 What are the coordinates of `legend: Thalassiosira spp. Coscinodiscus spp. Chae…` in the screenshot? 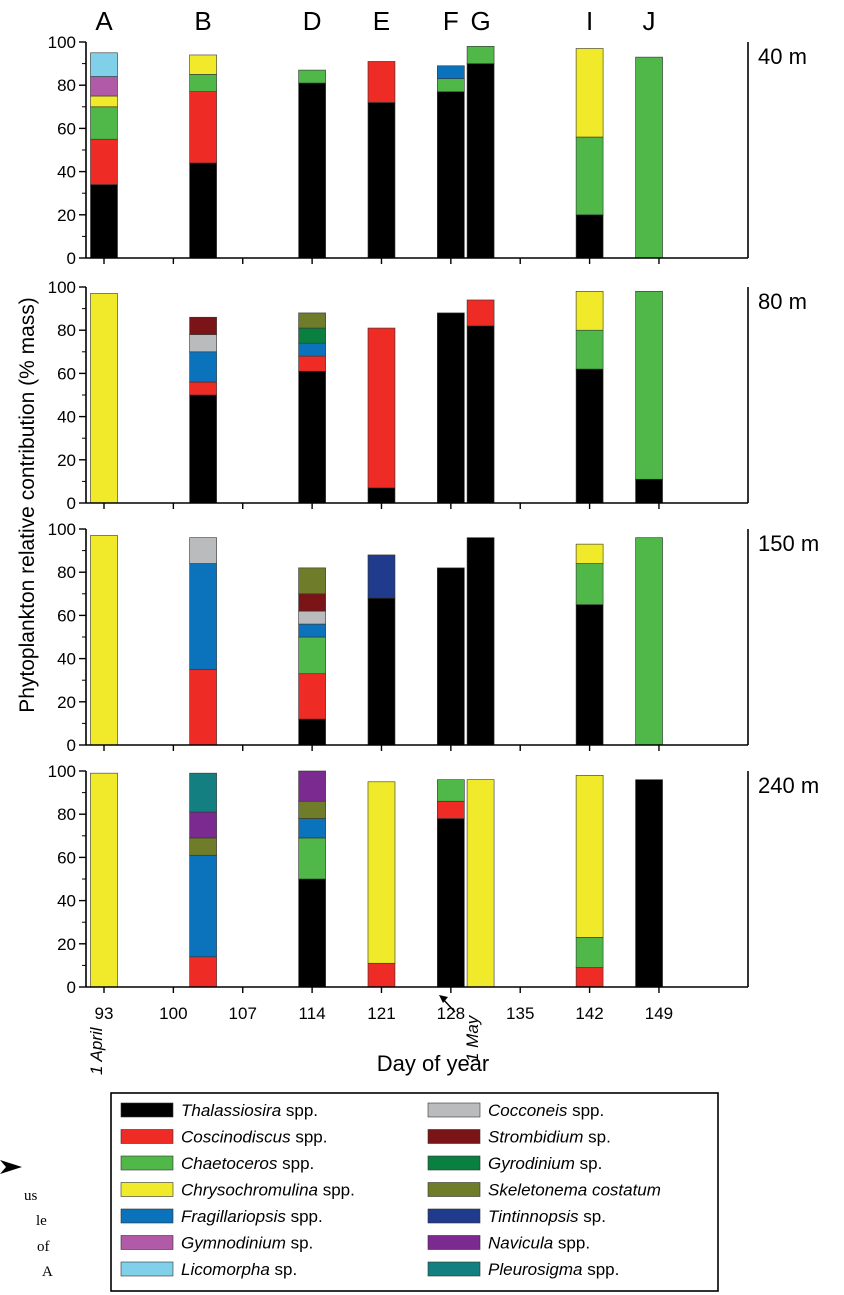 It's located at (414, 1192).